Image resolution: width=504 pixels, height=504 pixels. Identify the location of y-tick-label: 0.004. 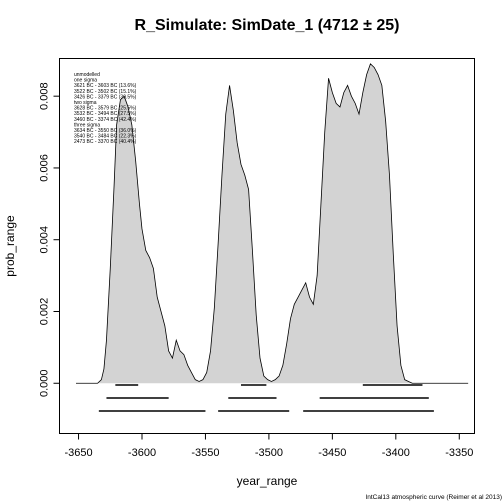
(45, 240).